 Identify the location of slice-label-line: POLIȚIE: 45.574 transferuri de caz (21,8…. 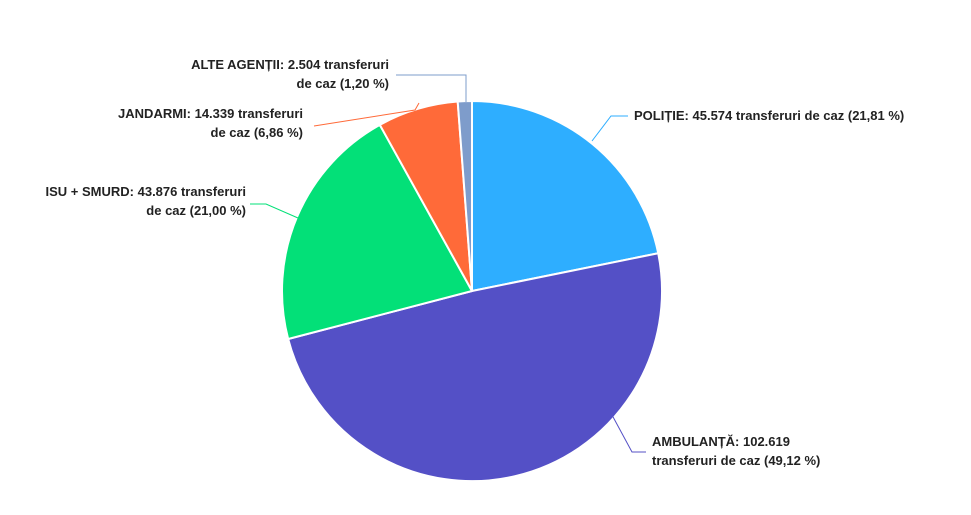
(769, 115).